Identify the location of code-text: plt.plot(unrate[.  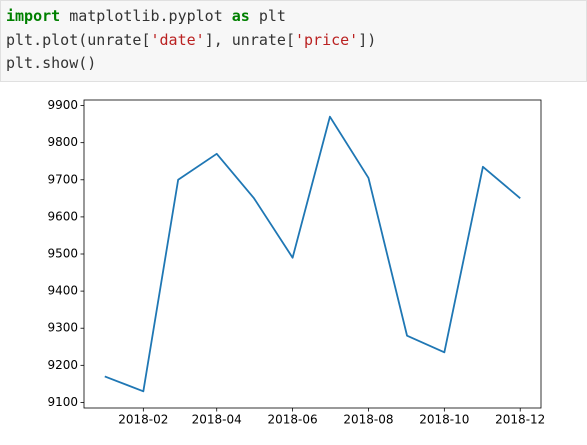
(78, 40).